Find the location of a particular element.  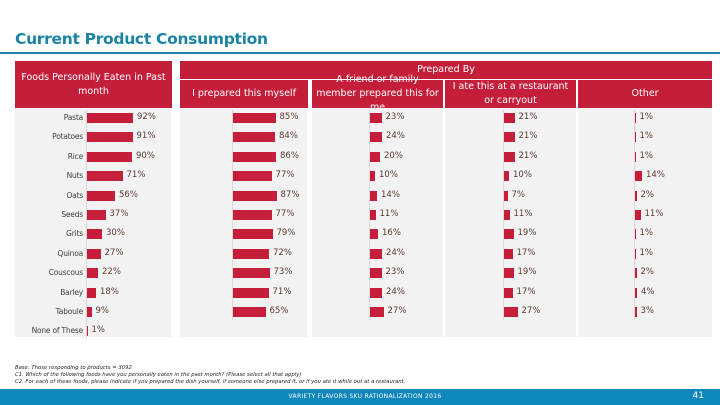

title-divider is located at coordinates (360, 53).